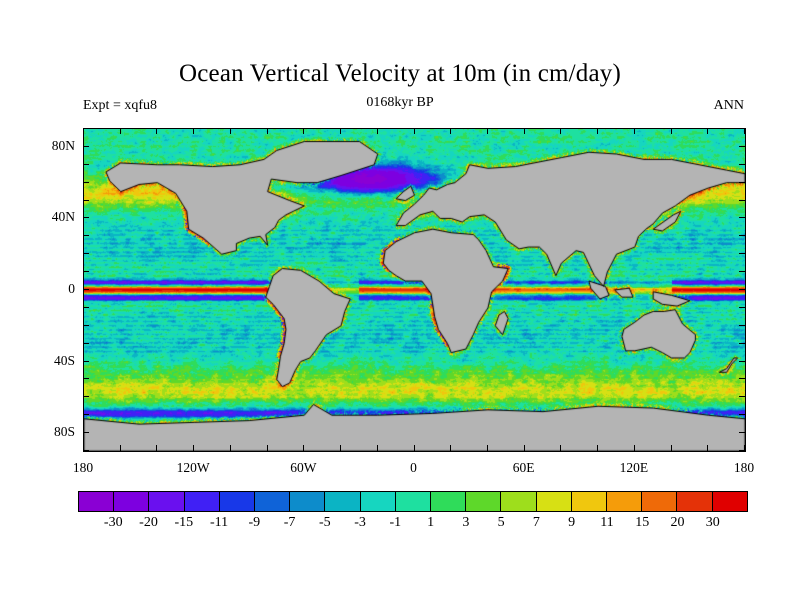 The image size is (800, 600). I want to click on colorbar-tick-label: -11, so click(219, 522).